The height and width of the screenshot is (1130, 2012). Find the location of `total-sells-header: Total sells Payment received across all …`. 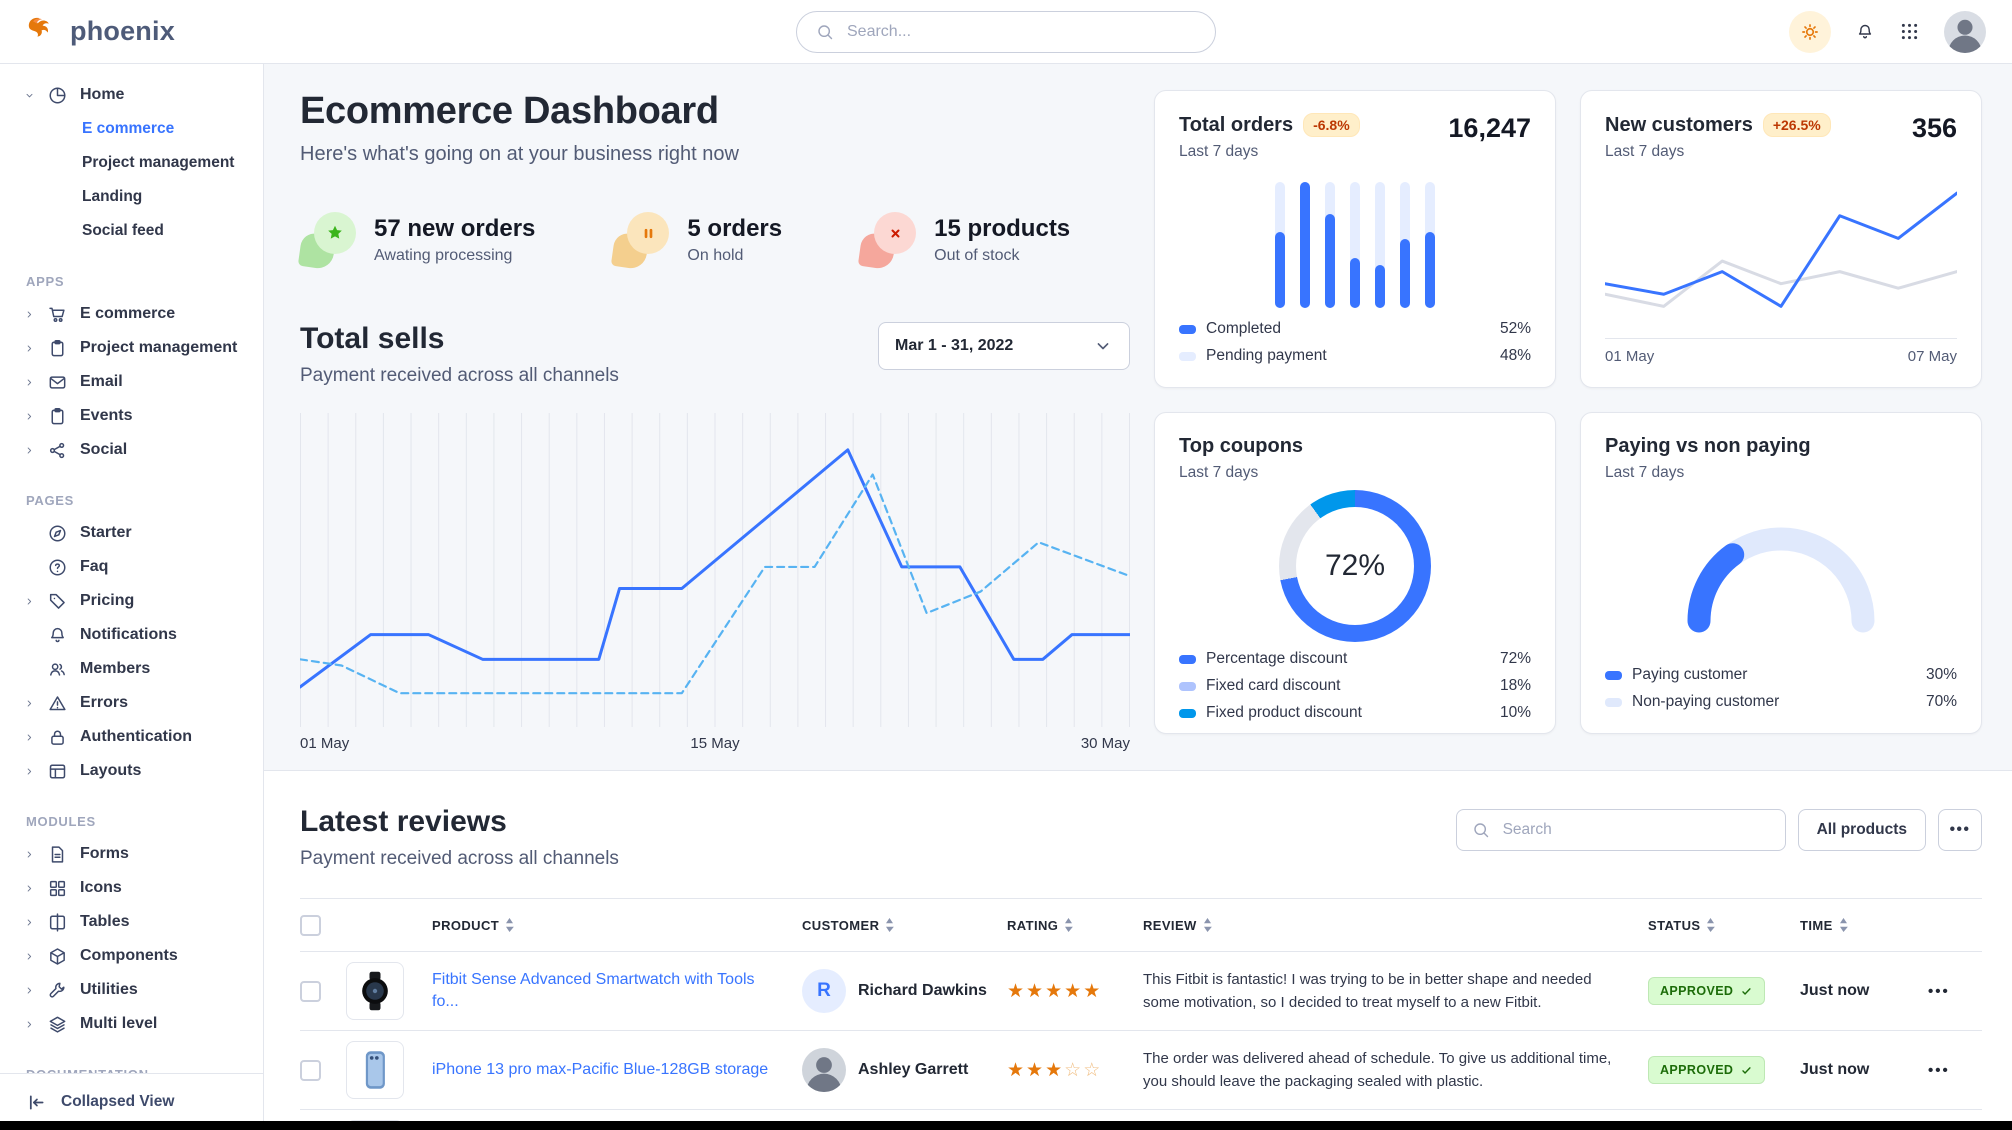

total-sells-header: Total sells Payment received across all … is located at coordinates (715, 354).